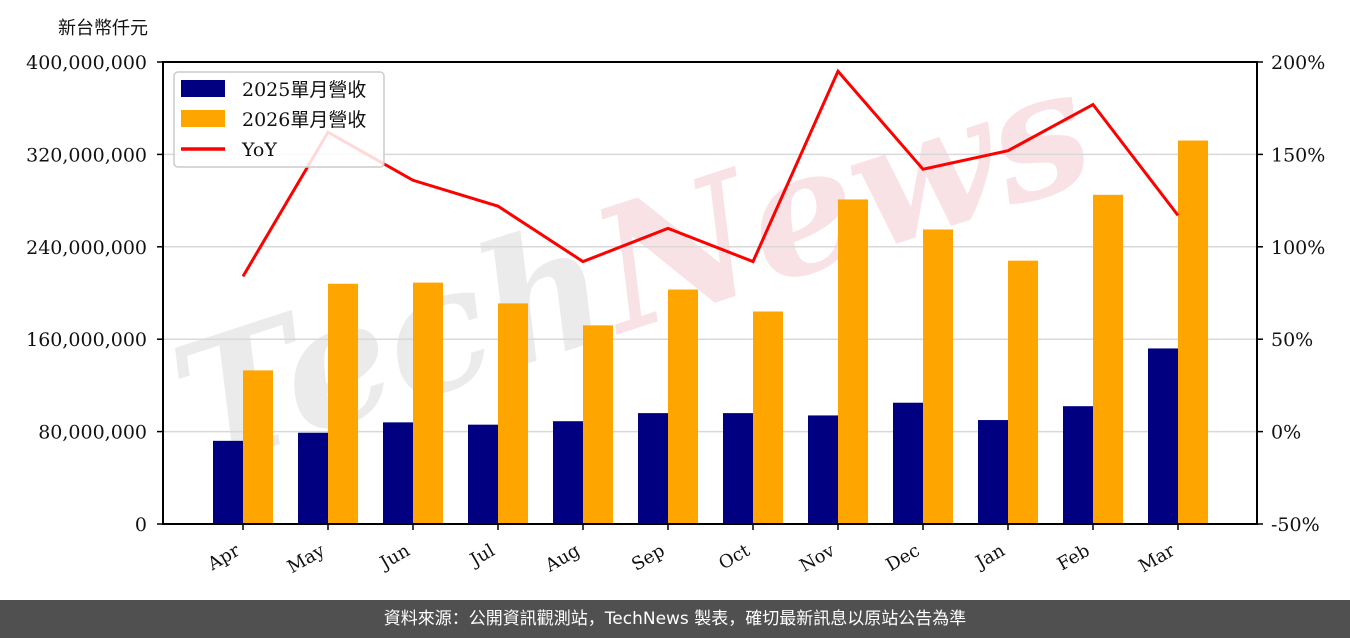 The height and width of the screenshot is (638, 1350). Describe the element at coordinates (908, 463) in the screenshot. I see `bar-2025-dec` at that location.